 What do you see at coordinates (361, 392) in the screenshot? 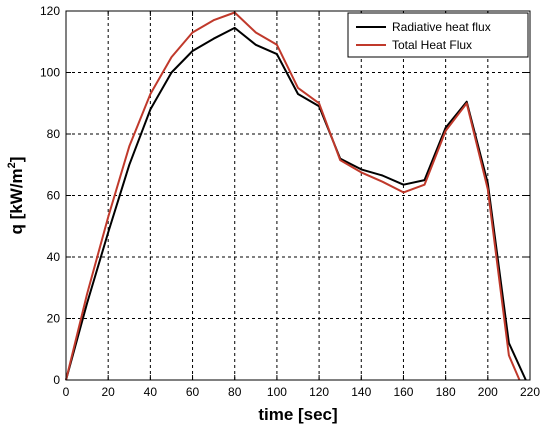
I see `x-tick-label: 140` at bounding box center [361, 392].